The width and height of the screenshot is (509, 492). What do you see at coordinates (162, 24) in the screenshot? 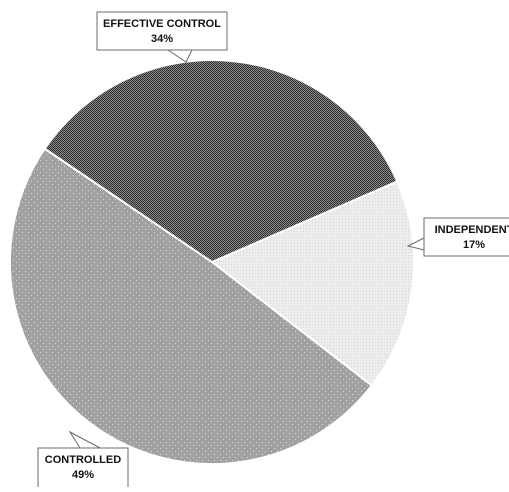
I see `callout-label: EFFECTIVE CONTROL` at bounding box center [162, 24].